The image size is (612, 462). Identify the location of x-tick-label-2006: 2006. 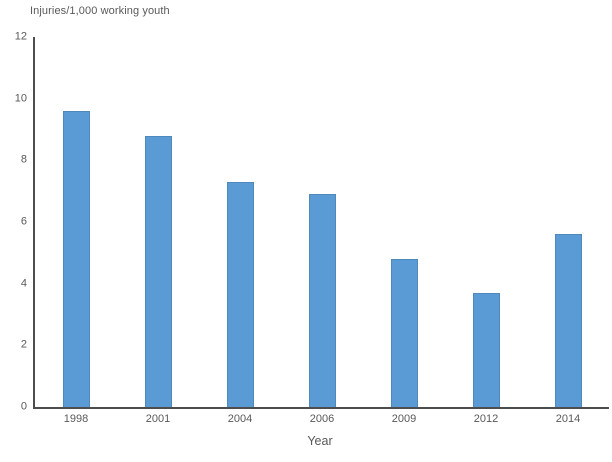
(322, 419).